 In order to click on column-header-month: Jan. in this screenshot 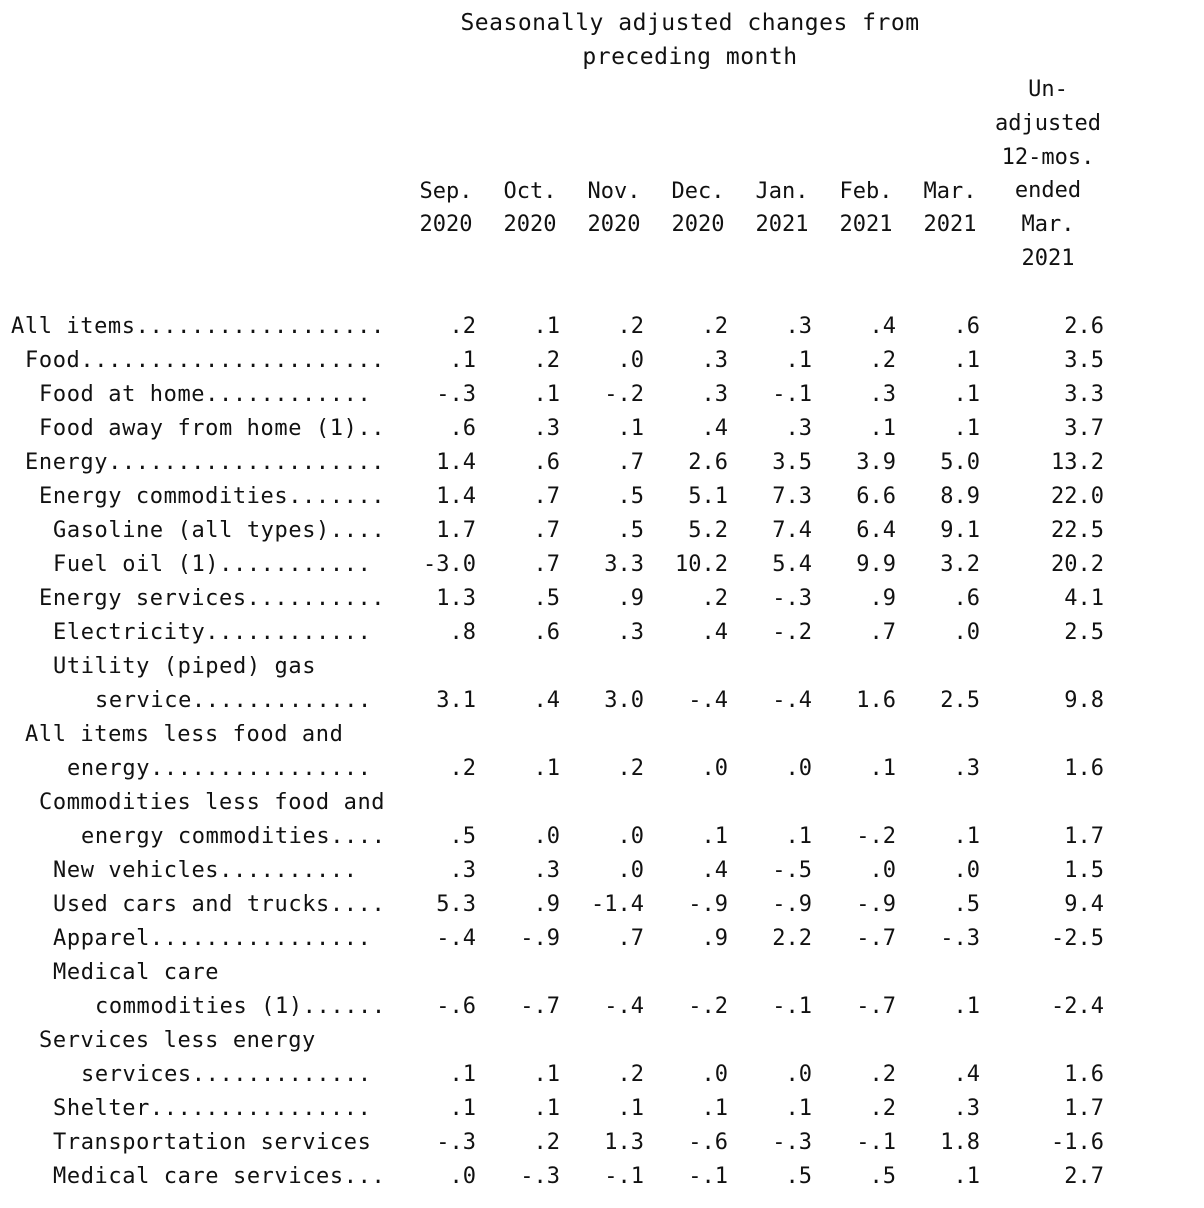, I will do `click(782, 191)`.